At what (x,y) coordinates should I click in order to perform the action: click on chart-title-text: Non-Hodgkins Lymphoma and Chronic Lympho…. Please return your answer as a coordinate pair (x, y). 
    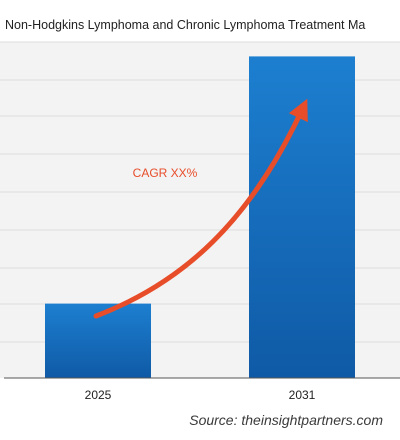
    Looking at the image, I should click on (185, 25).